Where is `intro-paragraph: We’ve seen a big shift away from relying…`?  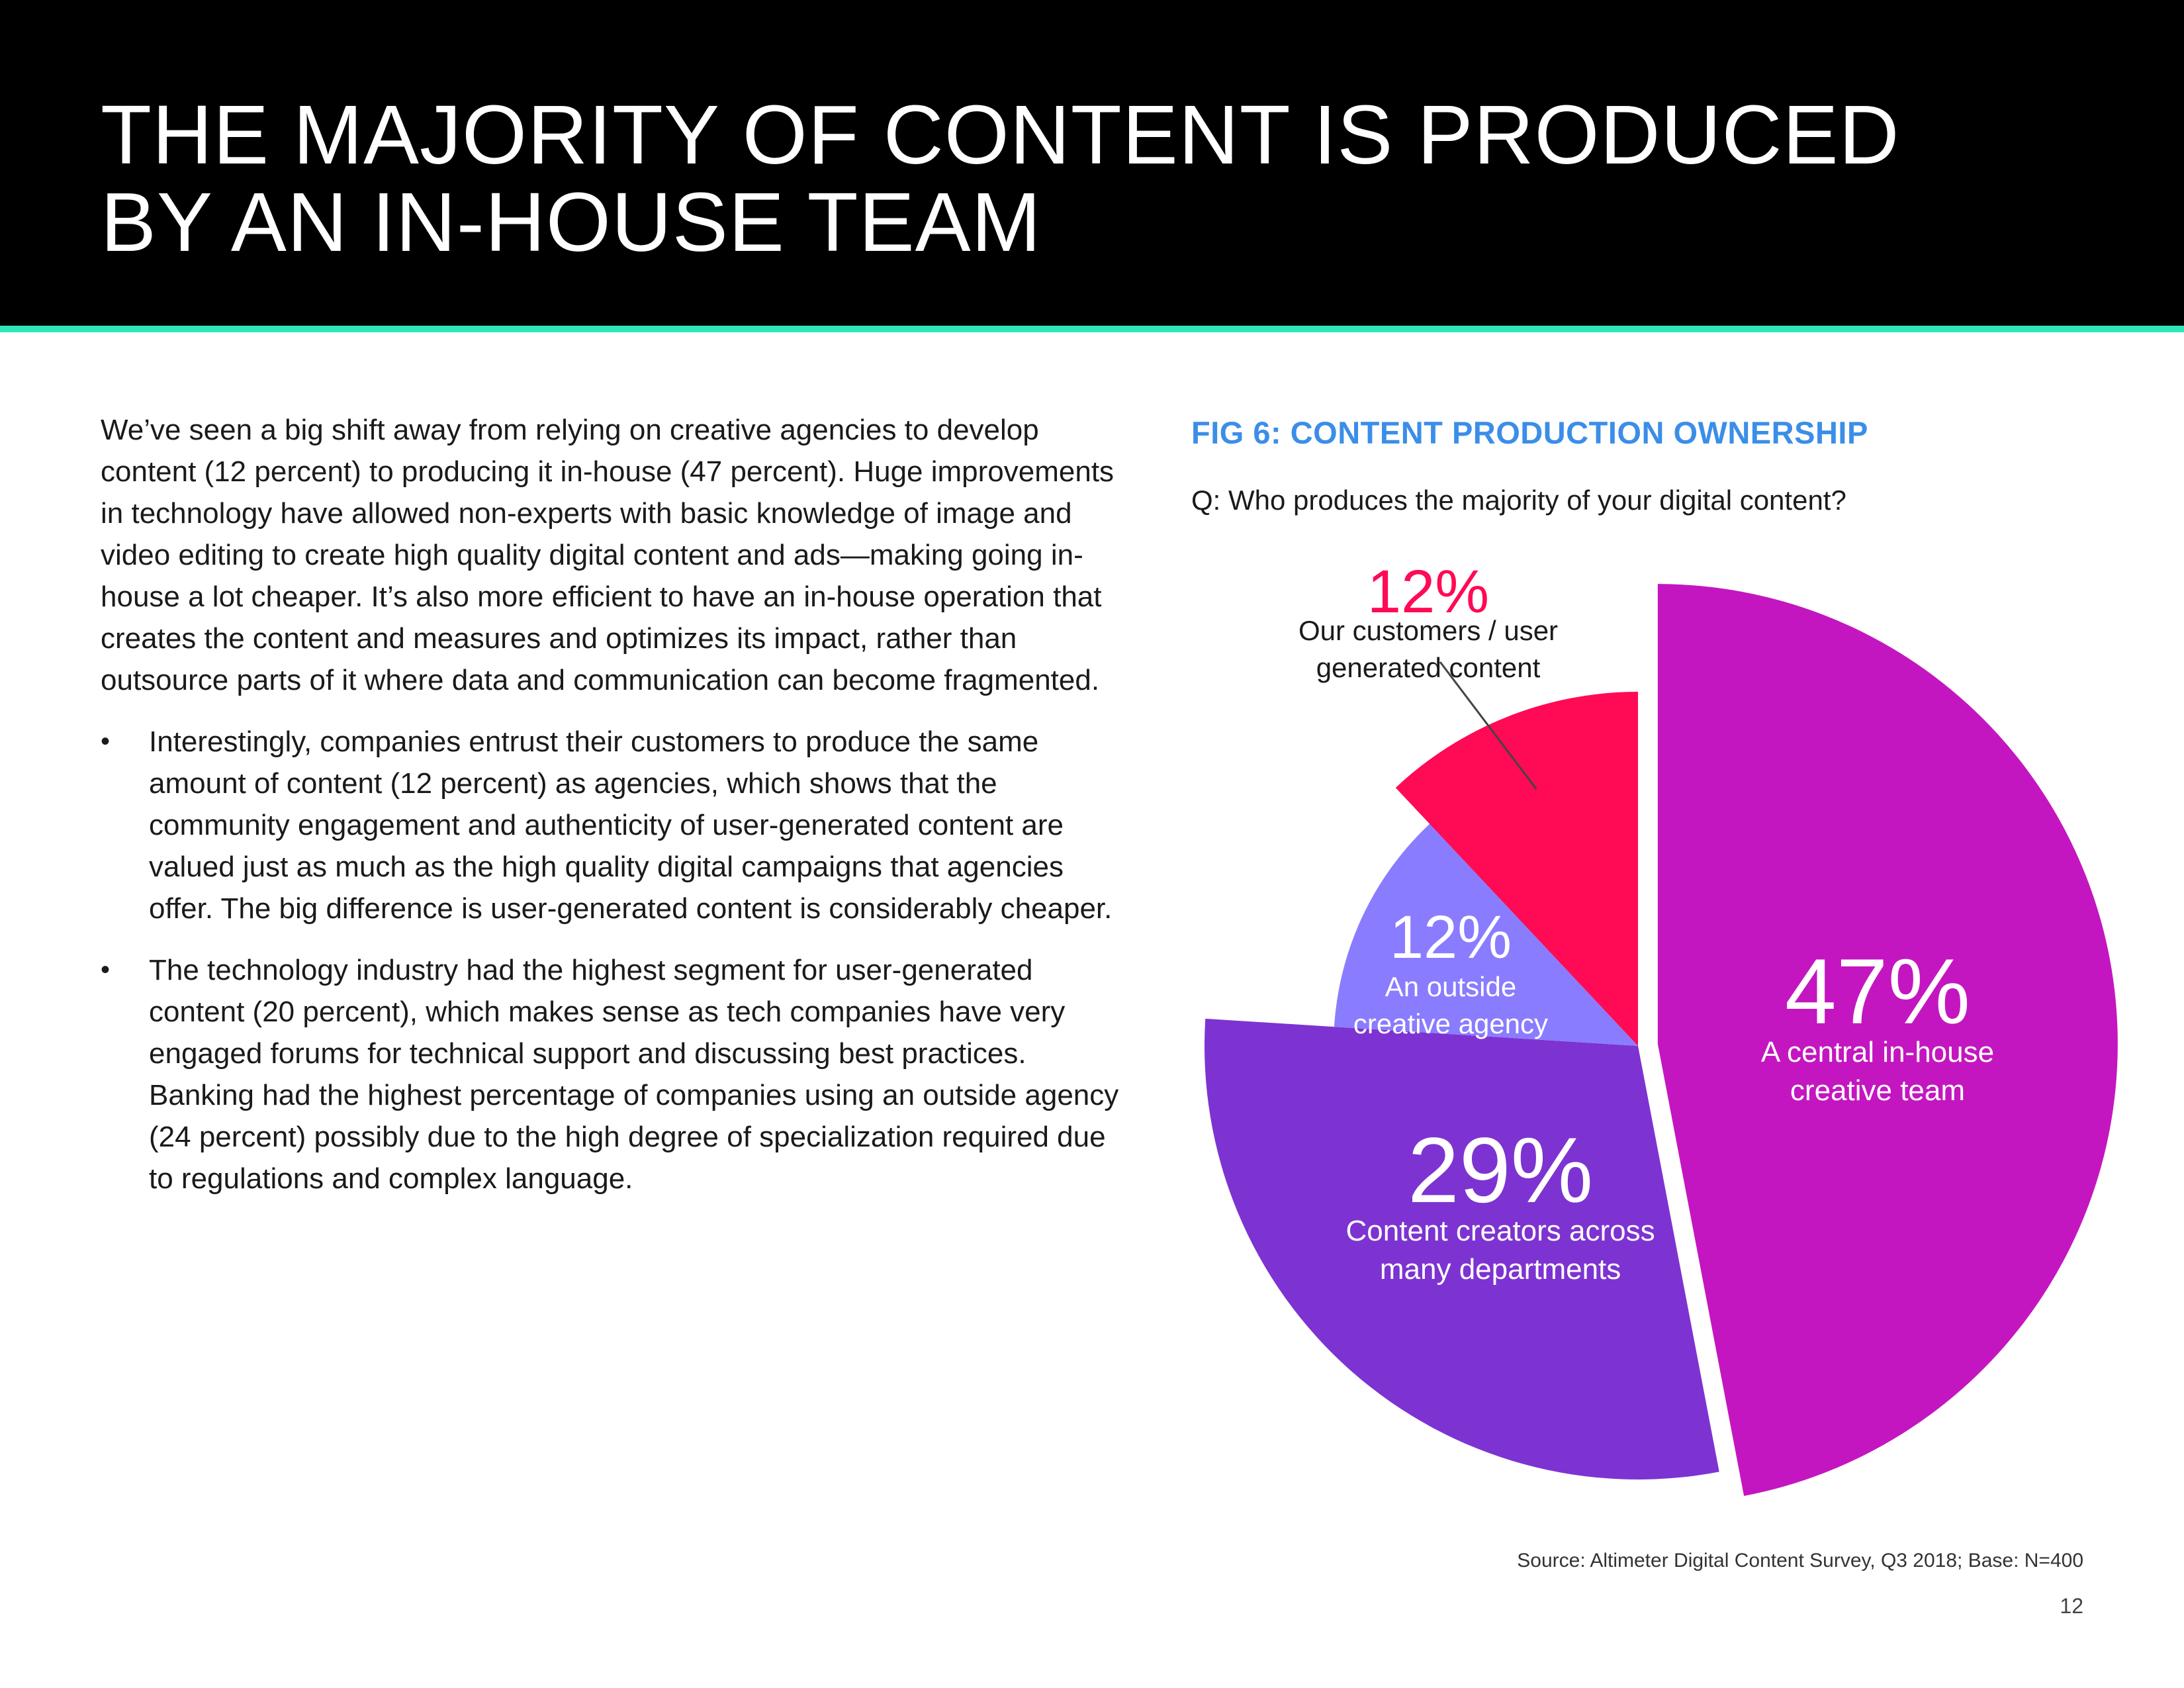
intro-paragraph: We’ve seen a big shift away from relying… is located at coordinates (608, 555).